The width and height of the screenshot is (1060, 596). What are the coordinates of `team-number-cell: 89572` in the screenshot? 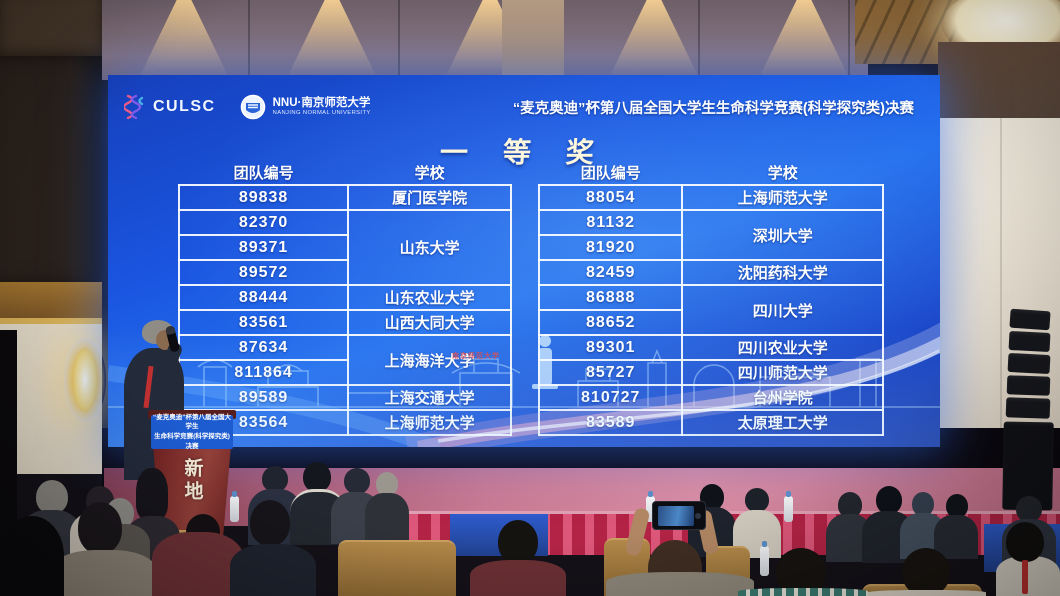 It's located at (263, 272).